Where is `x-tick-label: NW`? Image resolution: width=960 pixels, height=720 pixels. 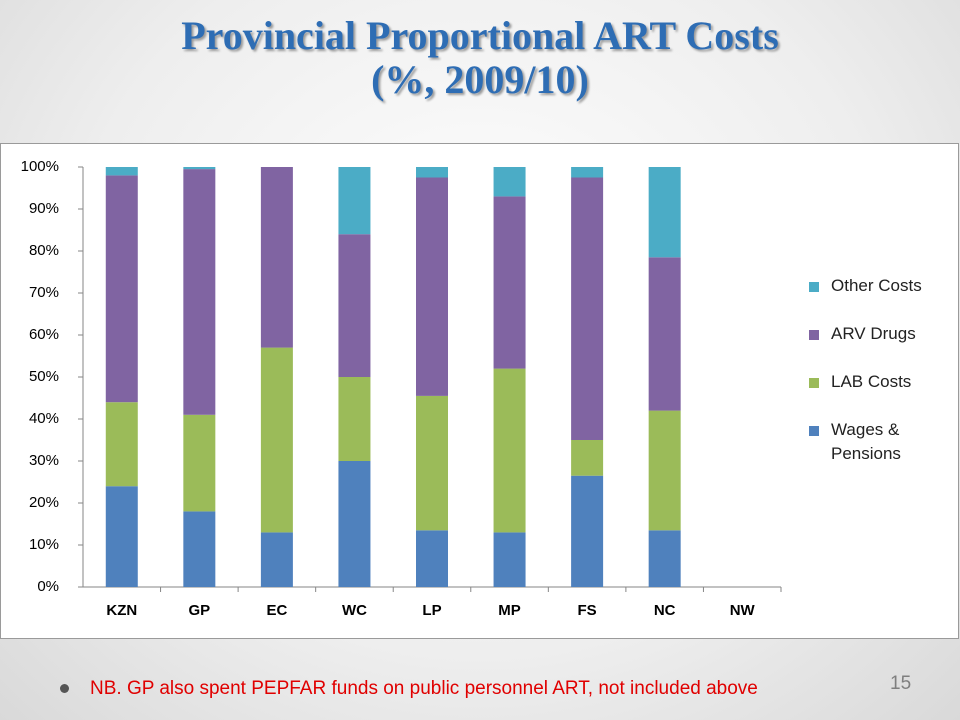
x-tick-label: NW is located at coordinates (743, 610).